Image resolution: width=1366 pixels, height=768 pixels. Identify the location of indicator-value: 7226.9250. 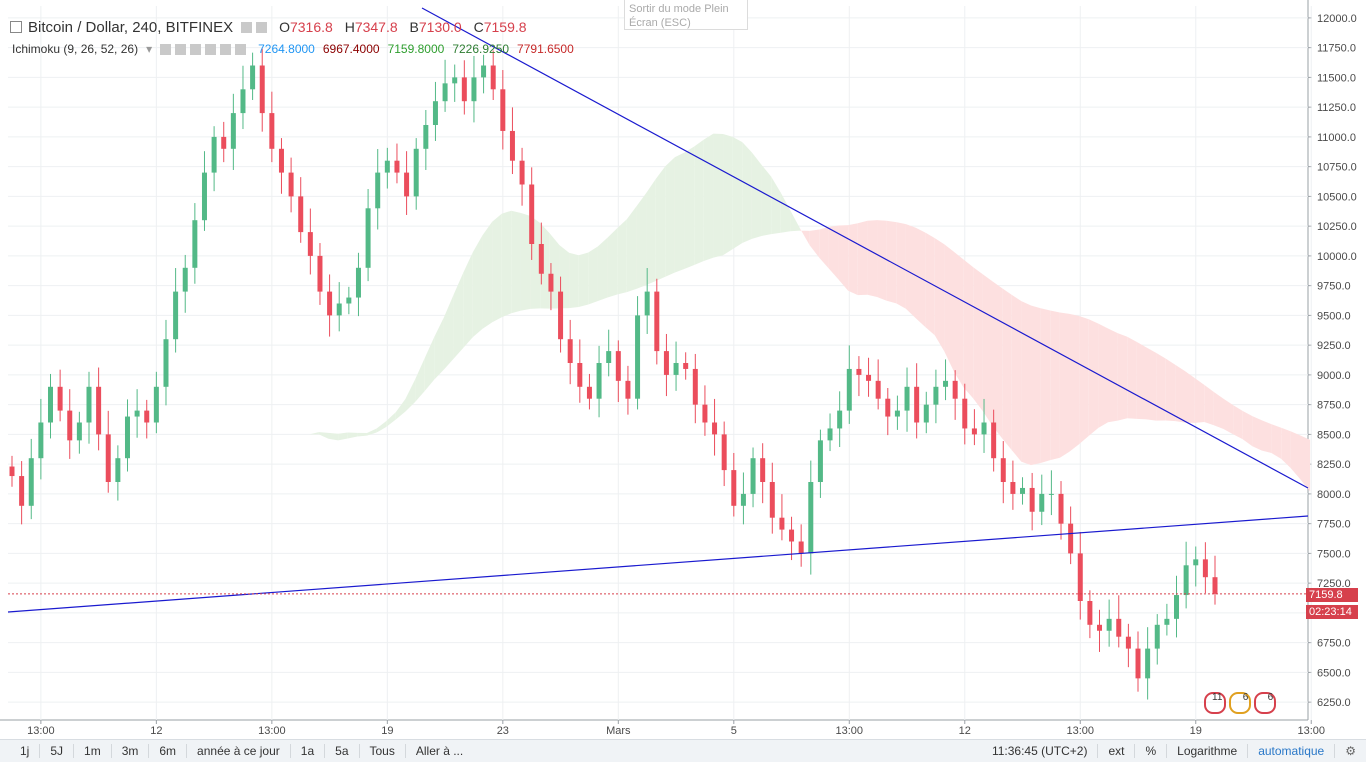
(481, 49).